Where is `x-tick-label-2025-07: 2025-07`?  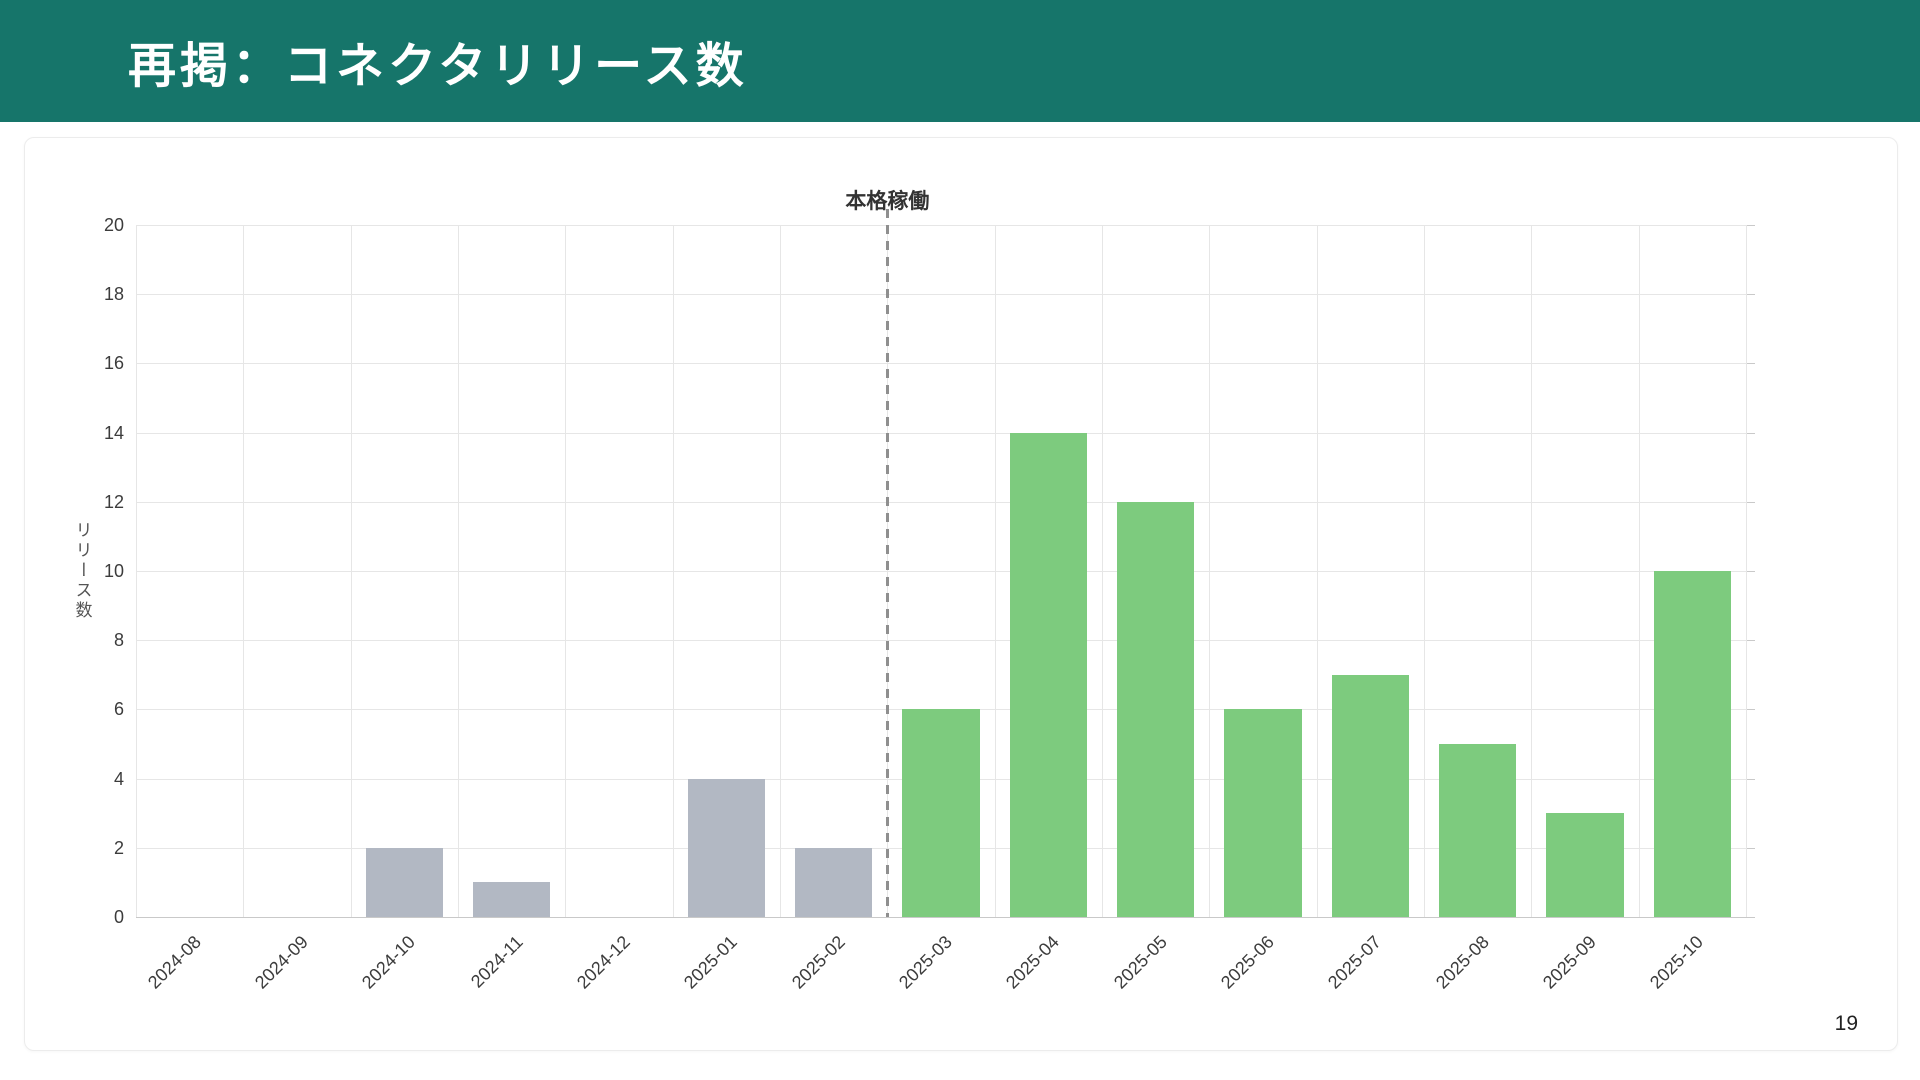
x-tick-label-2025-07: 2025-07 is located at coordinates (1355, 962).